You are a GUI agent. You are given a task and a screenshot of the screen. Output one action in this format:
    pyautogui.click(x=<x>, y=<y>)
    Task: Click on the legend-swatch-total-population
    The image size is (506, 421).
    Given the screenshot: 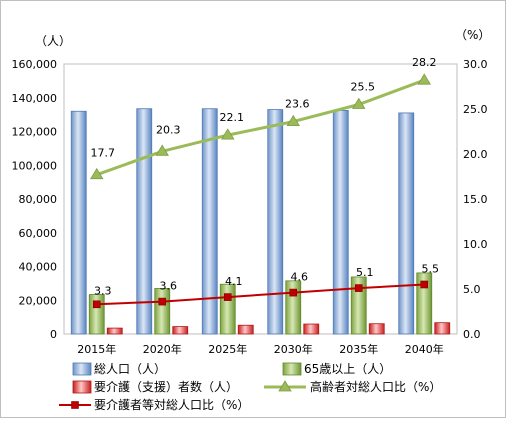 What is the action you would take?
    pyautogui.click(x=82, y=369)
    